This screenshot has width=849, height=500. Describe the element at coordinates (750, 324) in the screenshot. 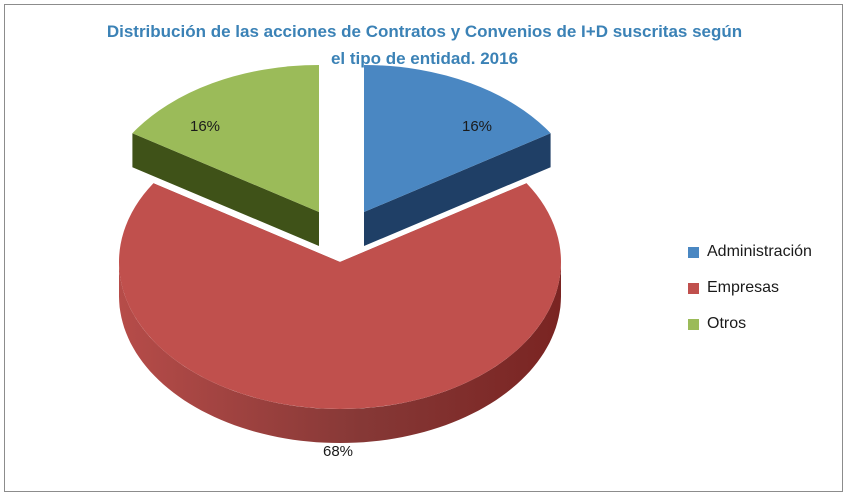

I see `legend-item-otros: Otros` at that location.